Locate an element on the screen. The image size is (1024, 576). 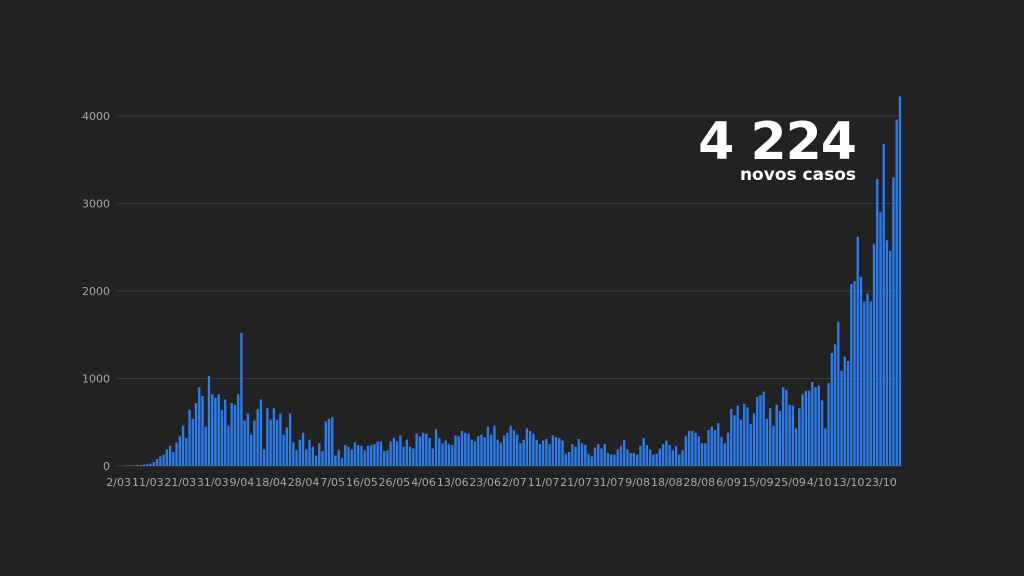
x-tick-label: 4/06 is located at coordinates (423, 482).